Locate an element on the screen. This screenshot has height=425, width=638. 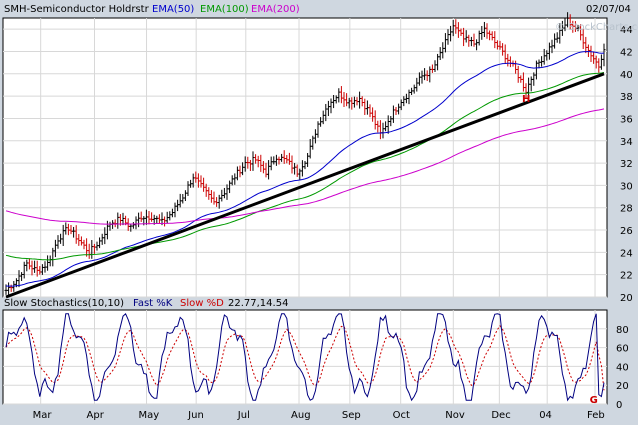
x-tick-label: Mar is located at coordinates (43, 415).